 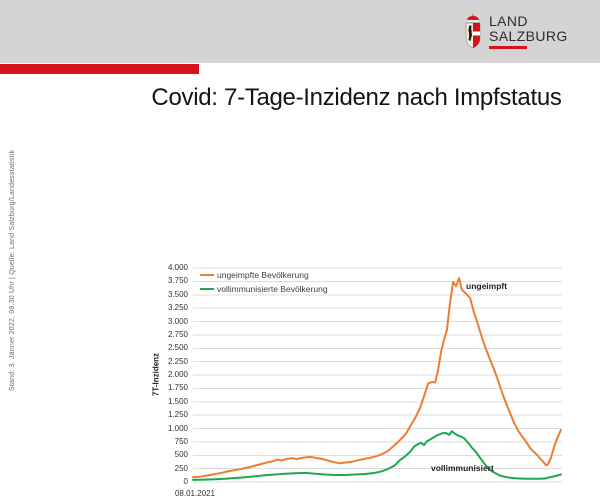 I want to click on y-tick-label: 500, so click(x=181, y=455).